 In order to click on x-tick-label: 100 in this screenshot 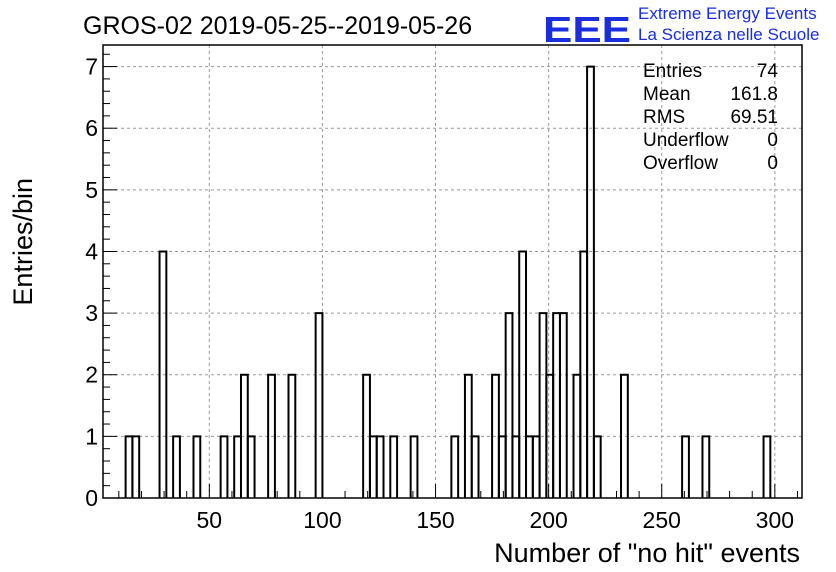, I will do `click(322, 520)`.